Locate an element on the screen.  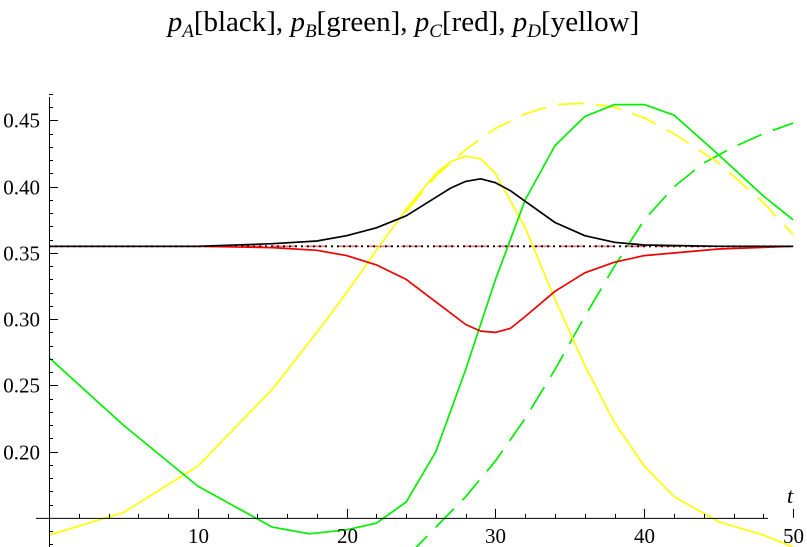
y-tick-label: 0.20 is located at coordinates (21, 453).